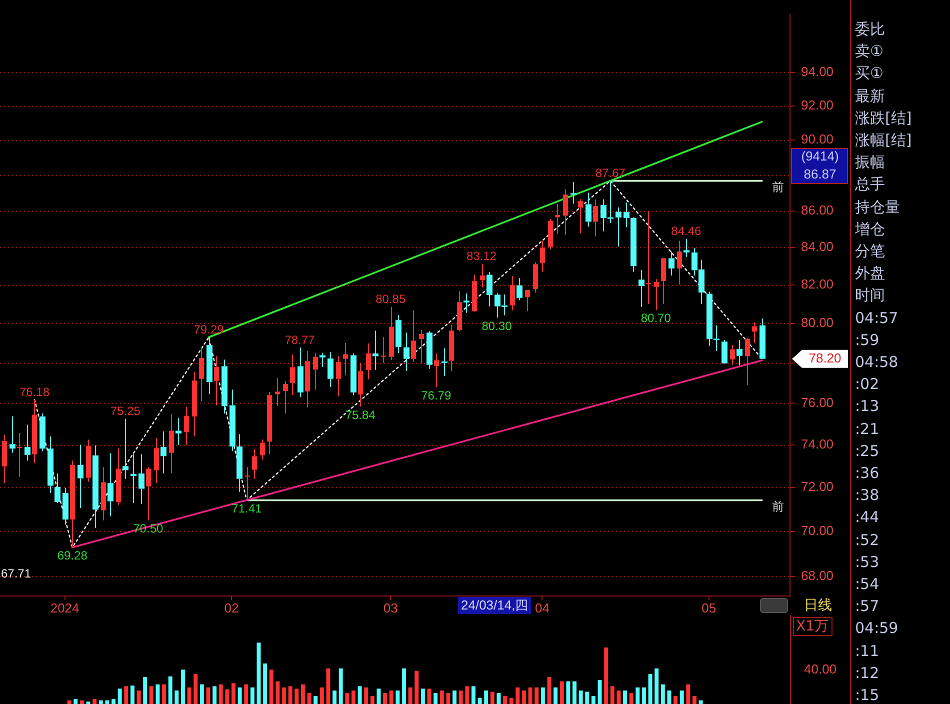 This screenshot has height=704, width=950. I want to click on text: 79.29, so click(209, 329).